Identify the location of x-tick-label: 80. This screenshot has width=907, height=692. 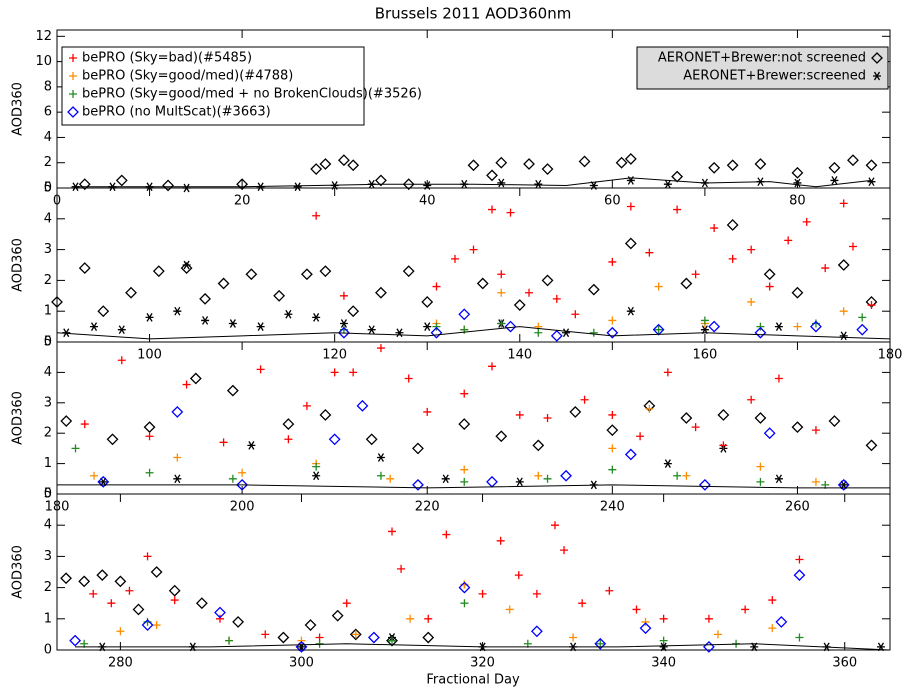
(797, 201).